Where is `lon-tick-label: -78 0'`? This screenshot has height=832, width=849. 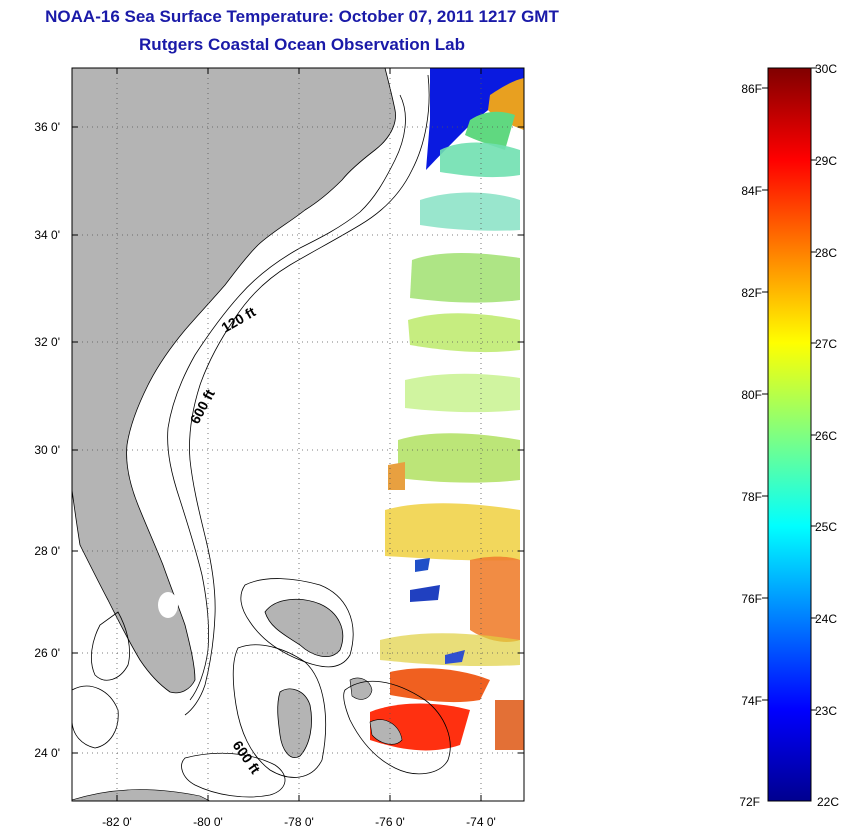 lon-tick-label: -78 0' is located at coordinates (299, 822).